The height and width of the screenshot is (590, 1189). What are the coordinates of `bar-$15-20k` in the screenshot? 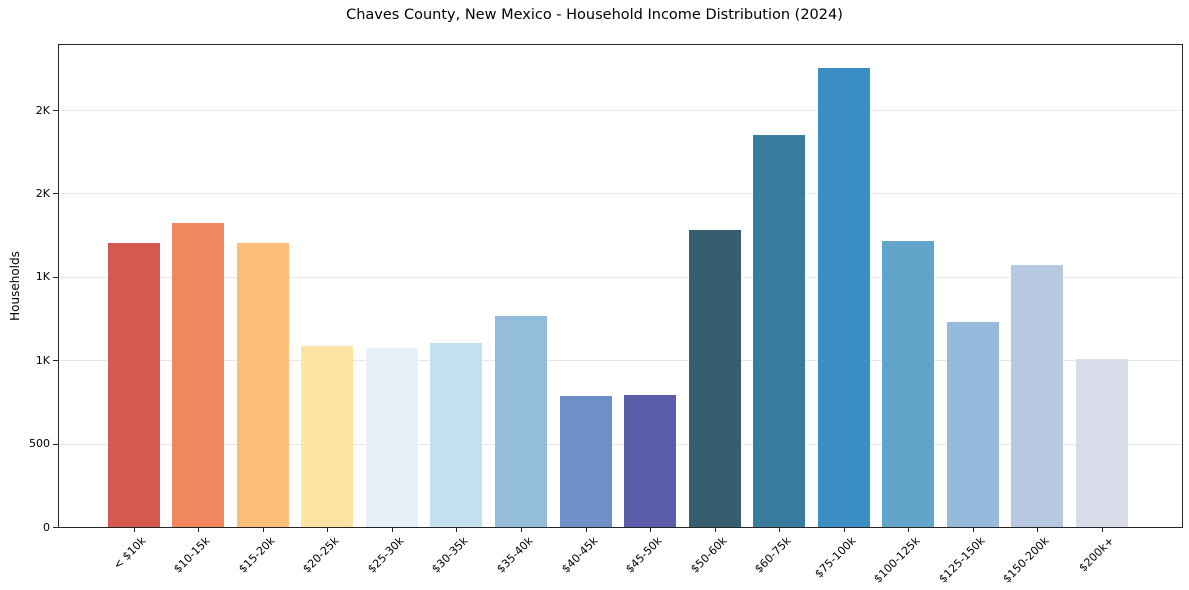 It's located at (262, 385).